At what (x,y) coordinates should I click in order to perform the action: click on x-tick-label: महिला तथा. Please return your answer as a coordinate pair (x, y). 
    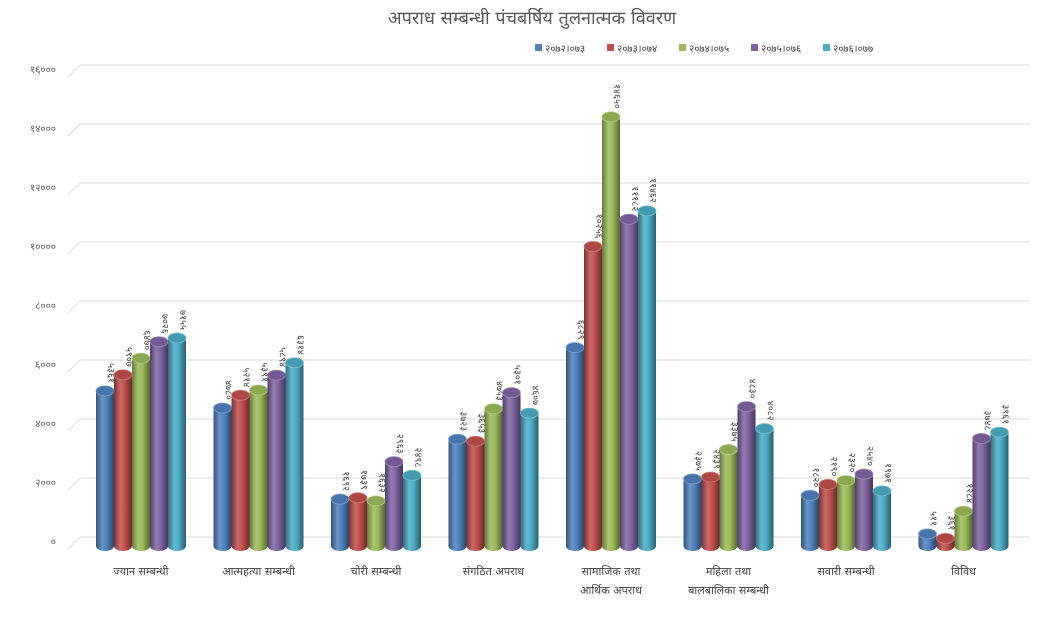
    Looking at the image, I should click on (728, 571).